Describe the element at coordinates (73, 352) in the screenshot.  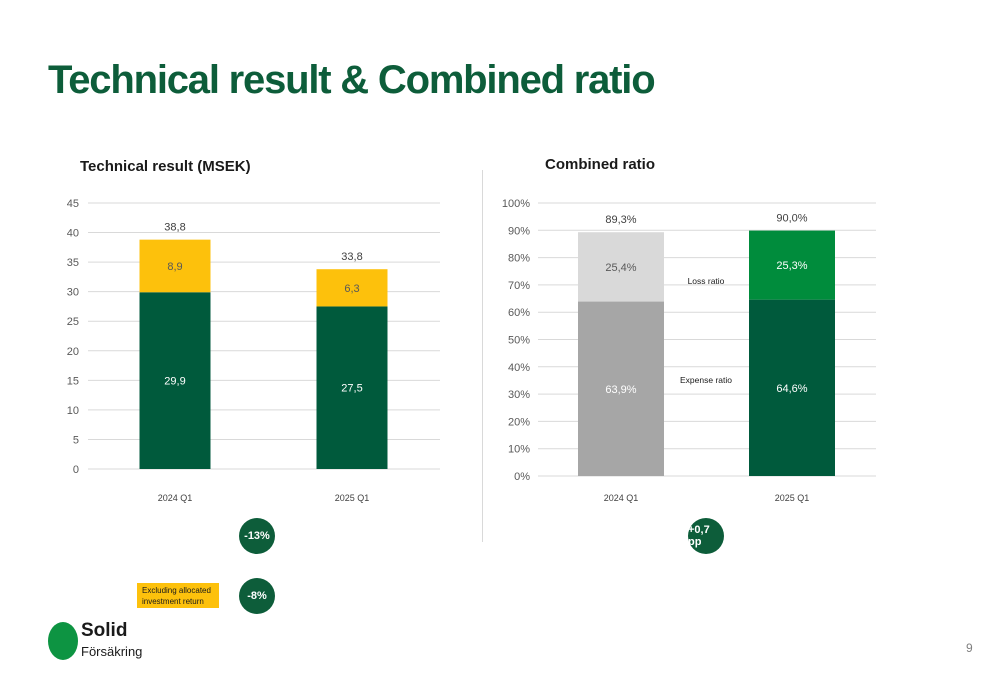
I see `technical-y-tick-label: 20` at that location.